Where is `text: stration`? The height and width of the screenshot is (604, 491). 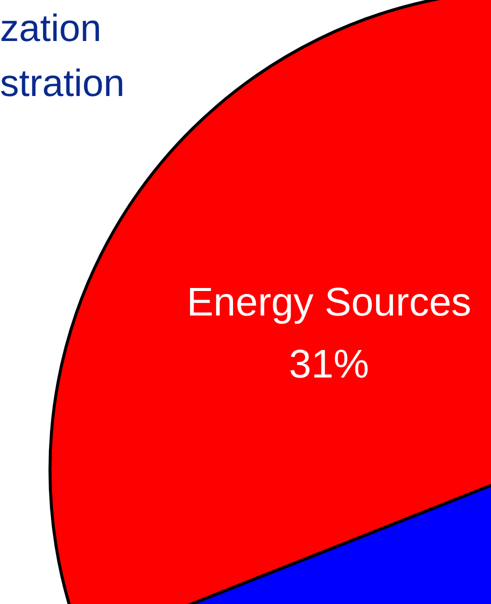
text: stration is located at coordinates (62, 84).